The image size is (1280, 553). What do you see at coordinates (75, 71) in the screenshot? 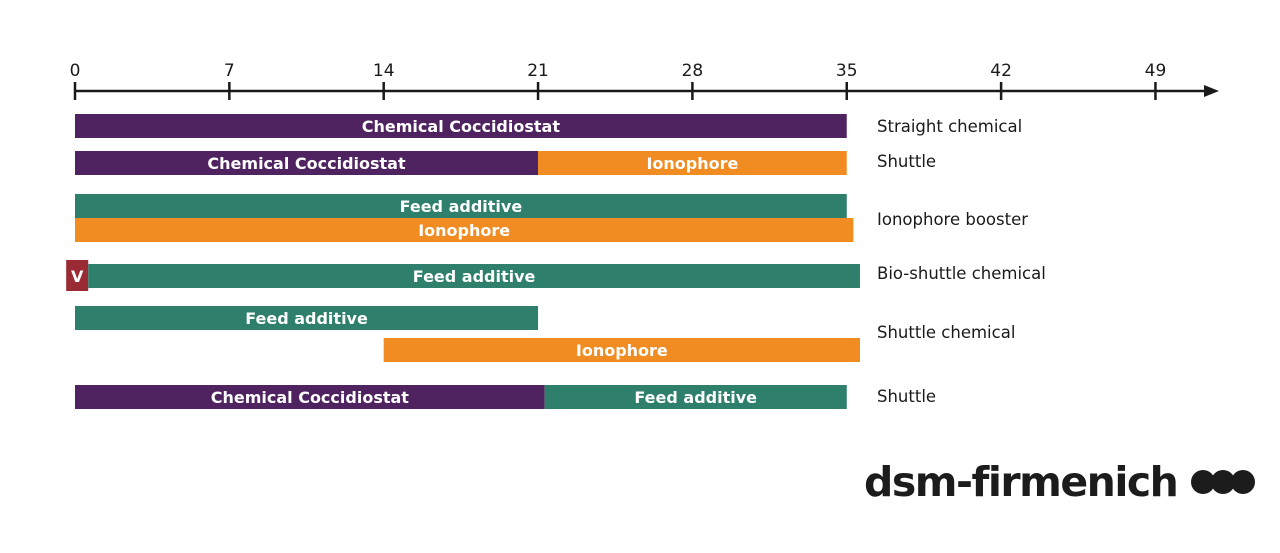
I see `x-tick-label: 0` at bounding box center [75, 71].